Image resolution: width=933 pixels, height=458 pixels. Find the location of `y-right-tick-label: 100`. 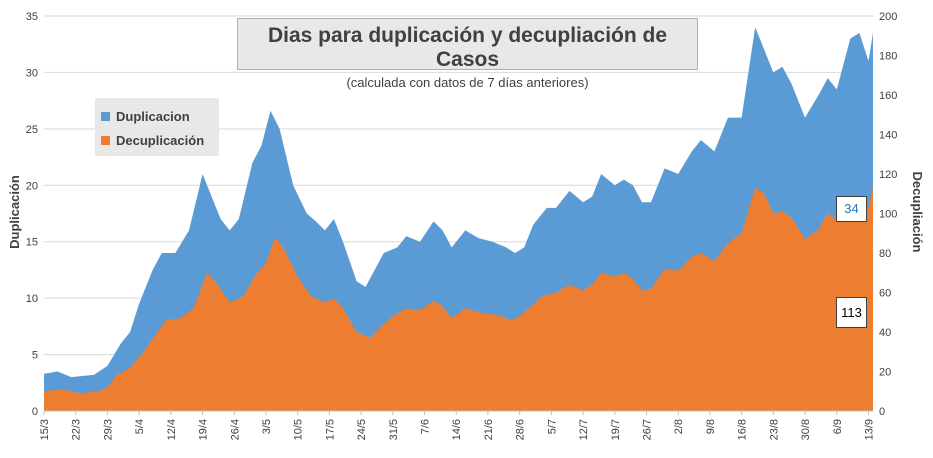

y-right-tick-label: 100 is located at coordinates (888, 215).